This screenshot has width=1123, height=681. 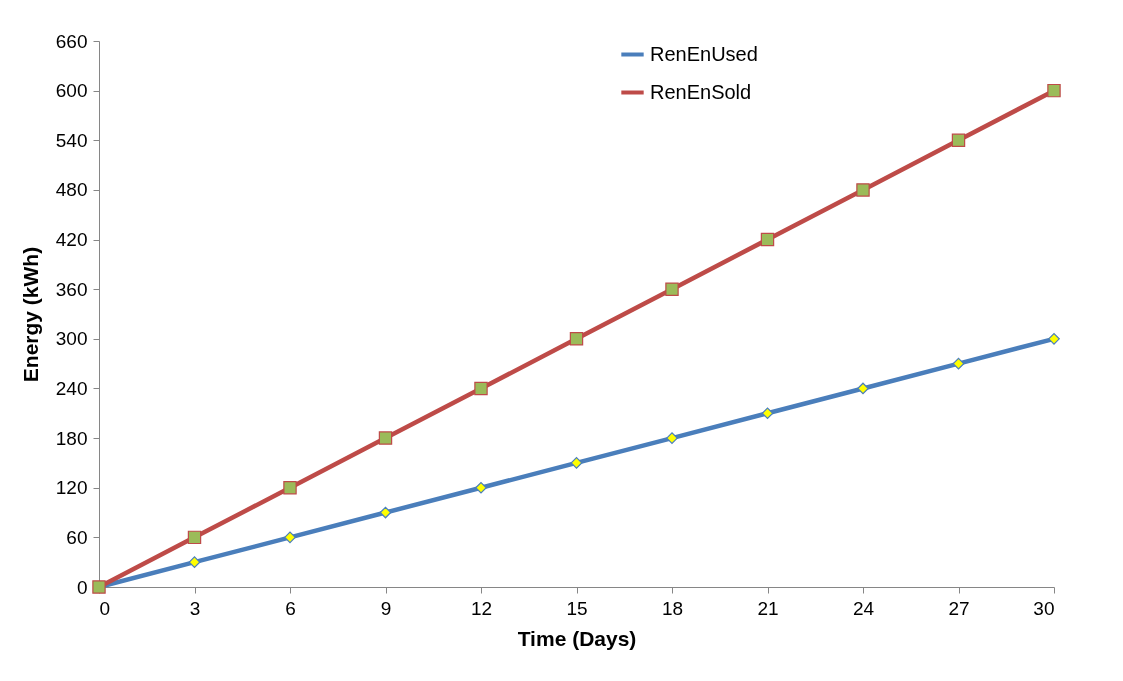 What do you see at coordinates (71, 488) in the screenshot?
I see `y-tick-label: 120` at bounding box center [71, 488].